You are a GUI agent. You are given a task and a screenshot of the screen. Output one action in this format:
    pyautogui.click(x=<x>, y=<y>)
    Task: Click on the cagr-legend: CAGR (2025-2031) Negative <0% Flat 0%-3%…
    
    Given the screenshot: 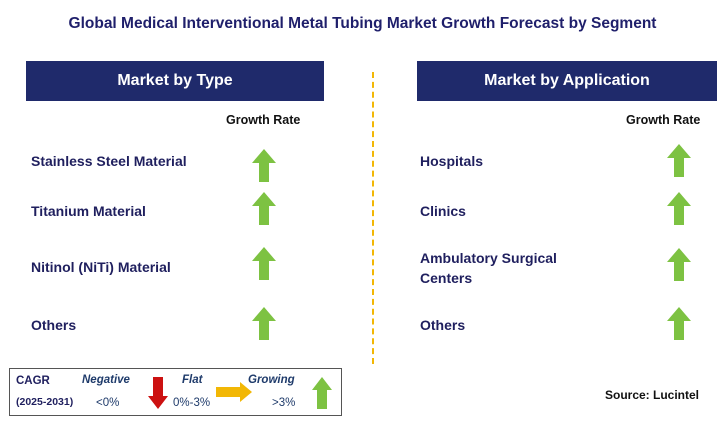 What is the action you would take?
    pyautogui.click(x=175, y=392)
    